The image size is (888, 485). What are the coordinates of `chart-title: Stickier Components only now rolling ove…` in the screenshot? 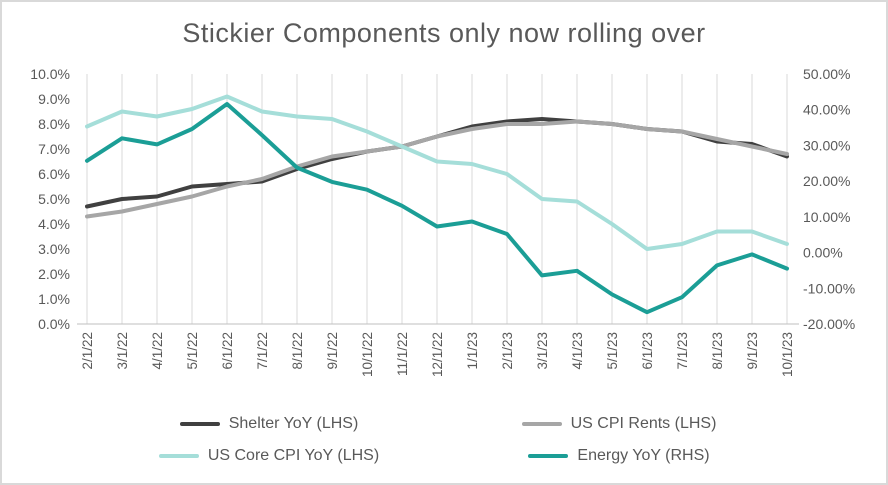 It's located at (444, 33).